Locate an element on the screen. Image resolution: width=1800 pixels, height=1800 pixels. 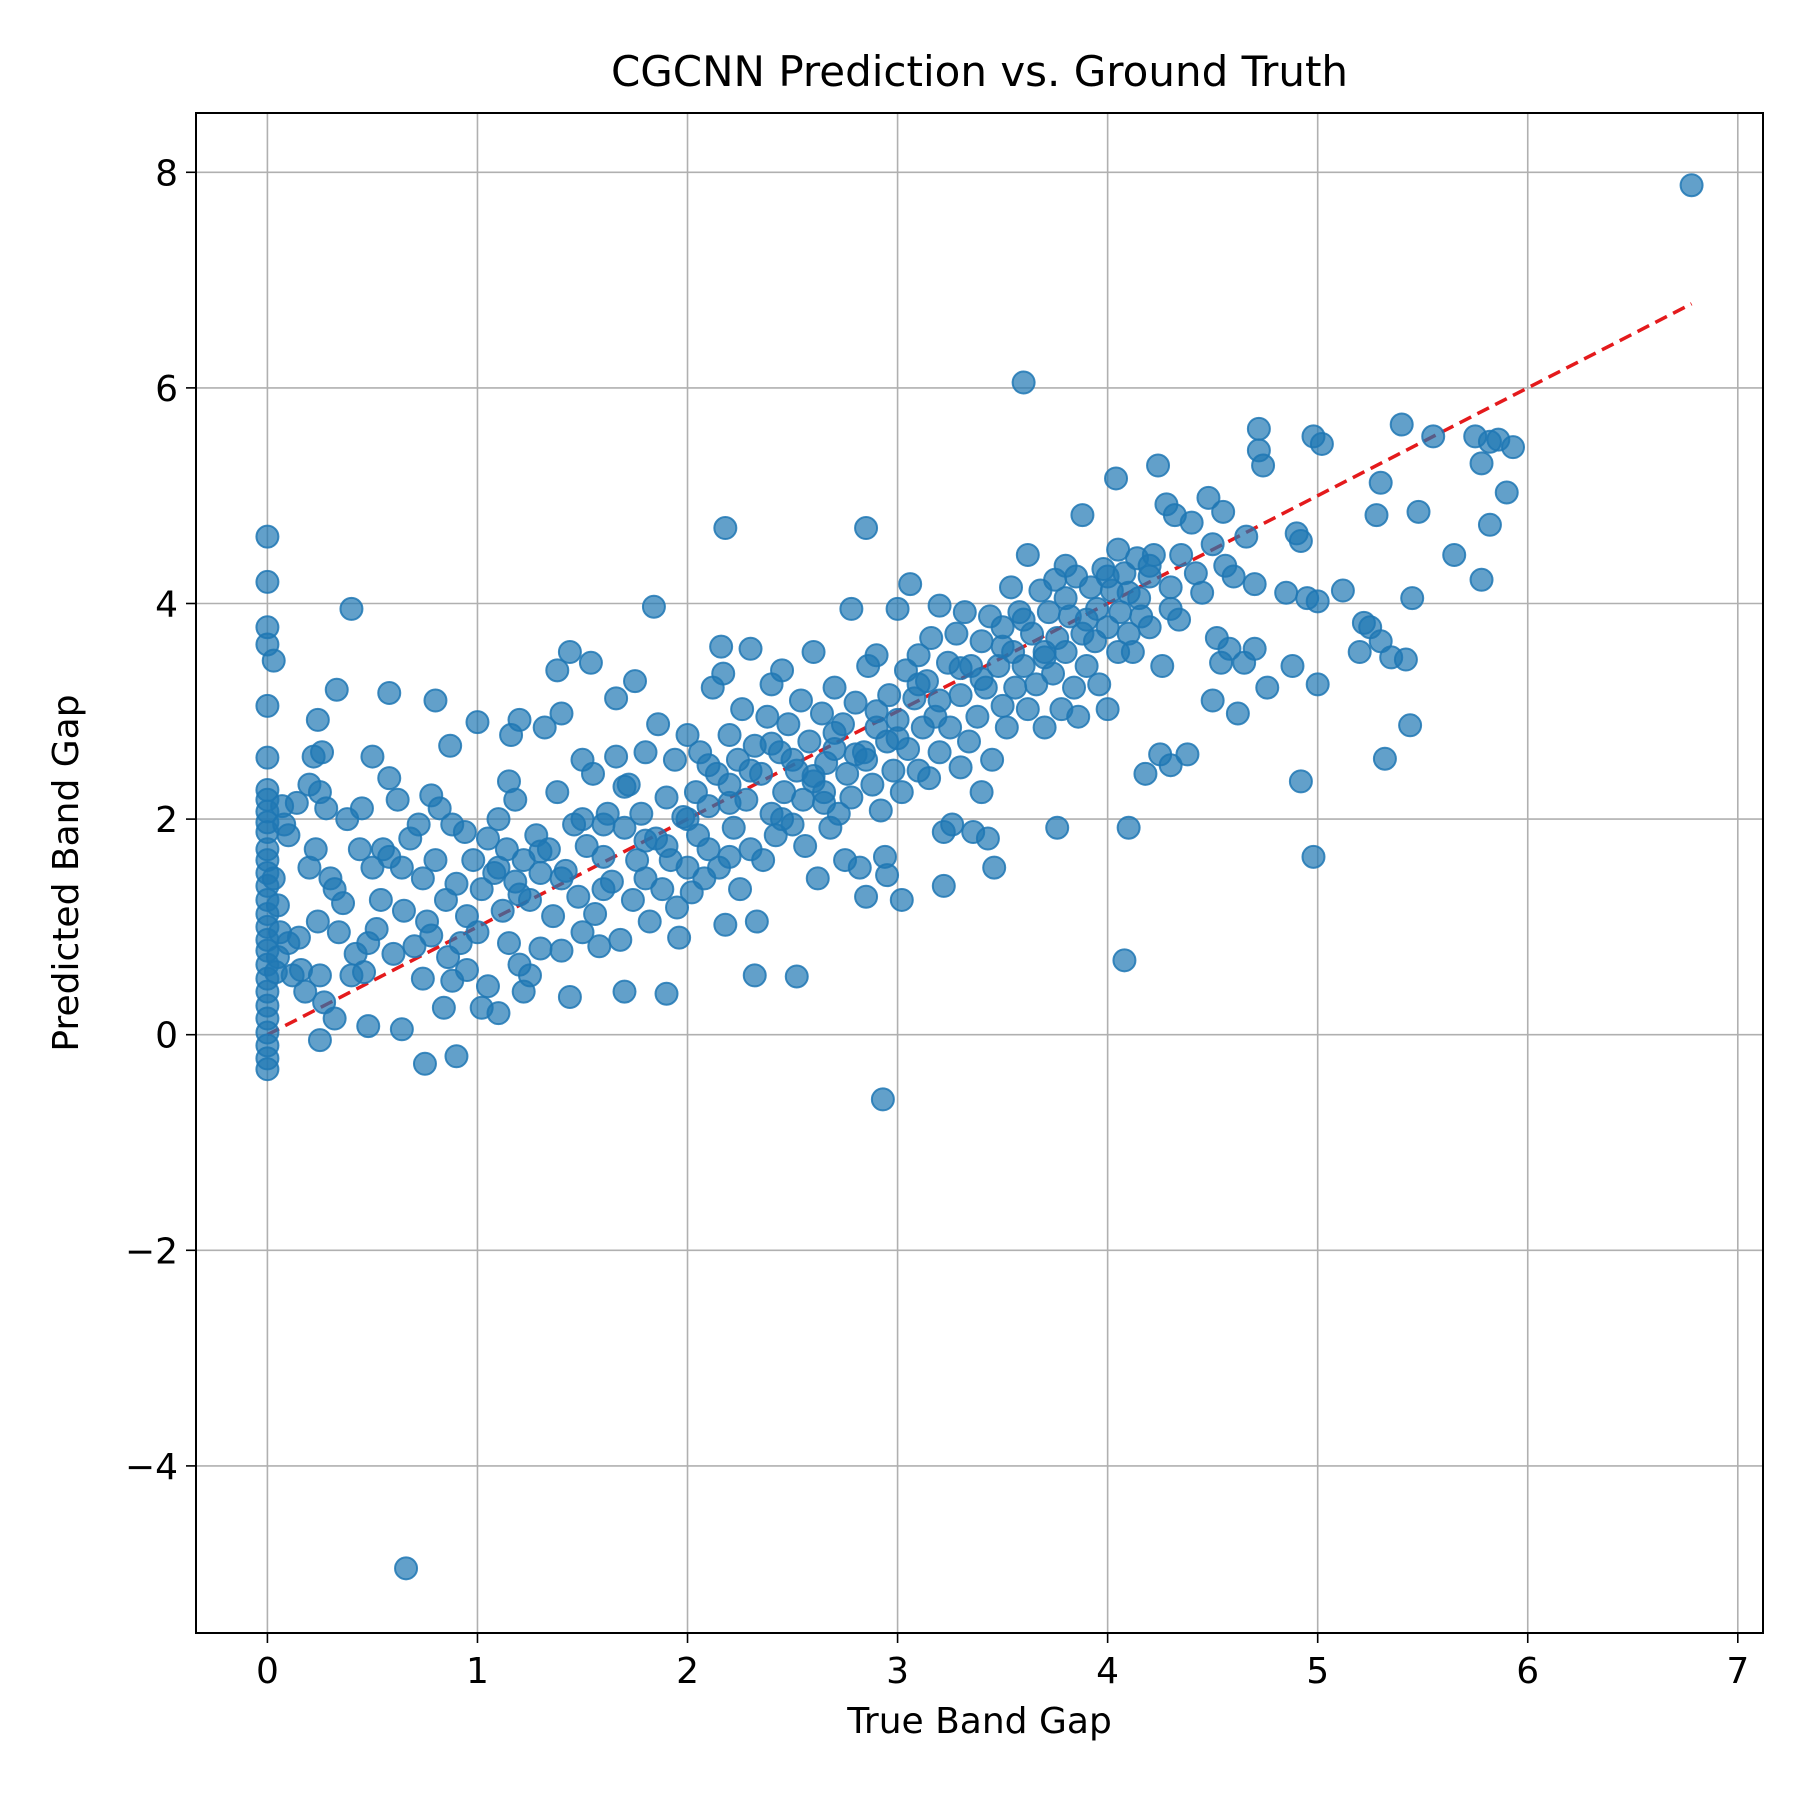
y-tick-label: −4 is located at coordinates (151, 1467).